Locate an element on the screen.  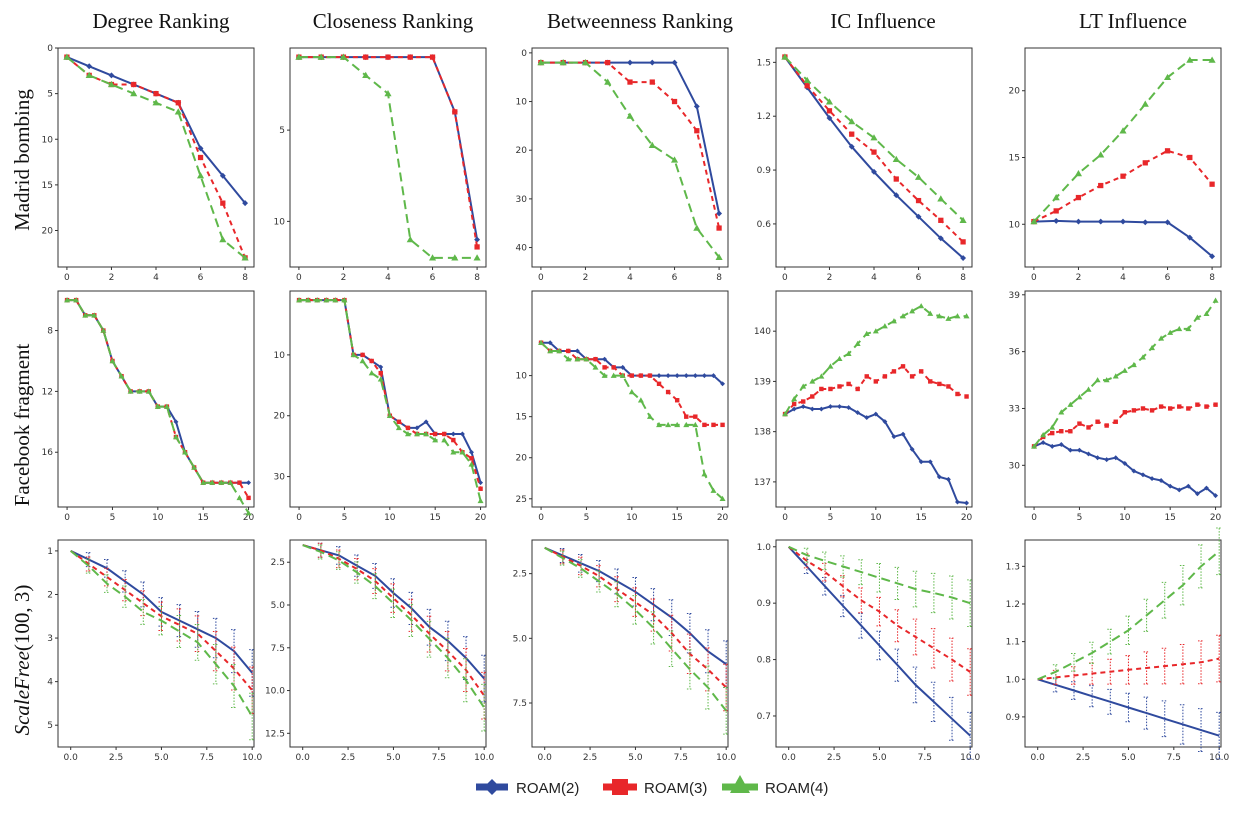
x-tick-label: 20 is located at coordinates (249, 518).